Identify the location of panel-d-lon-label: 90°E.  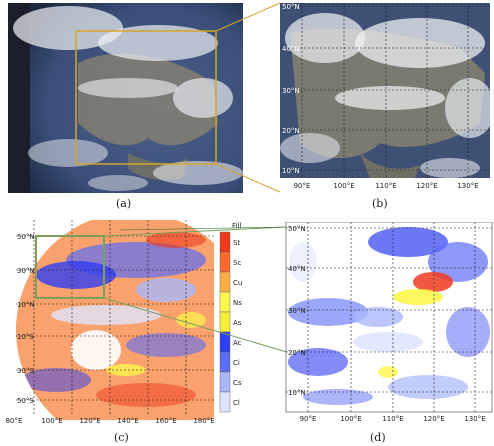
(308, 419).